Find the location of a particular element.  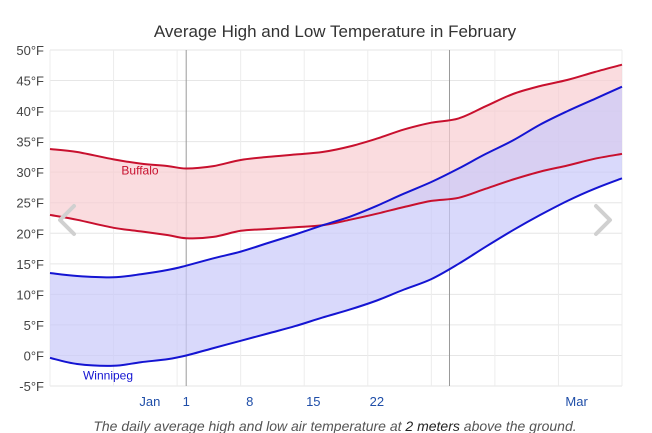

x-tick-label: Mar is located at coordinates (576, 401).